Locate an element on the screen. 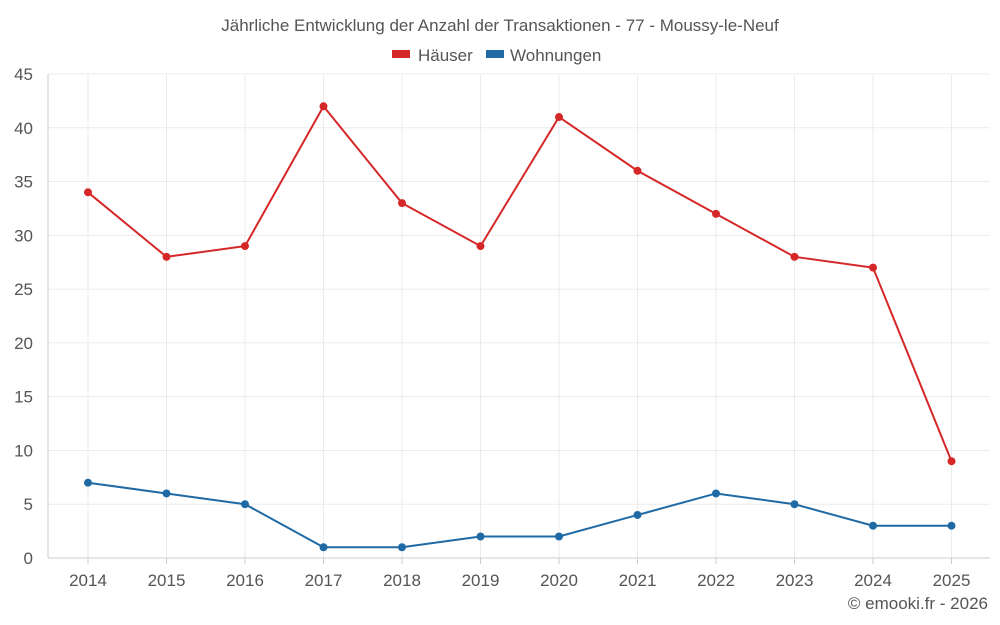 Image resolution: width=1000 pixels, height=625 pixels. y-tick-label: 35 is located at coordinates (23, 182).